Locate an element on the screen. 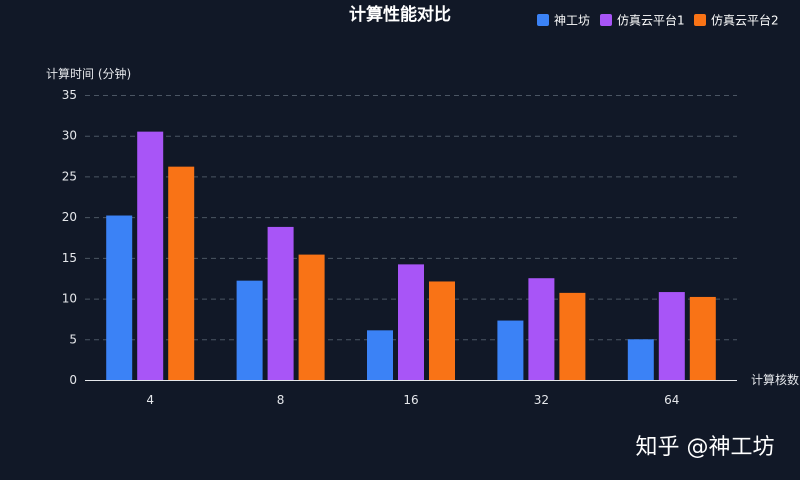  x-tick-label: 16 is located at coordinates (410, 400).